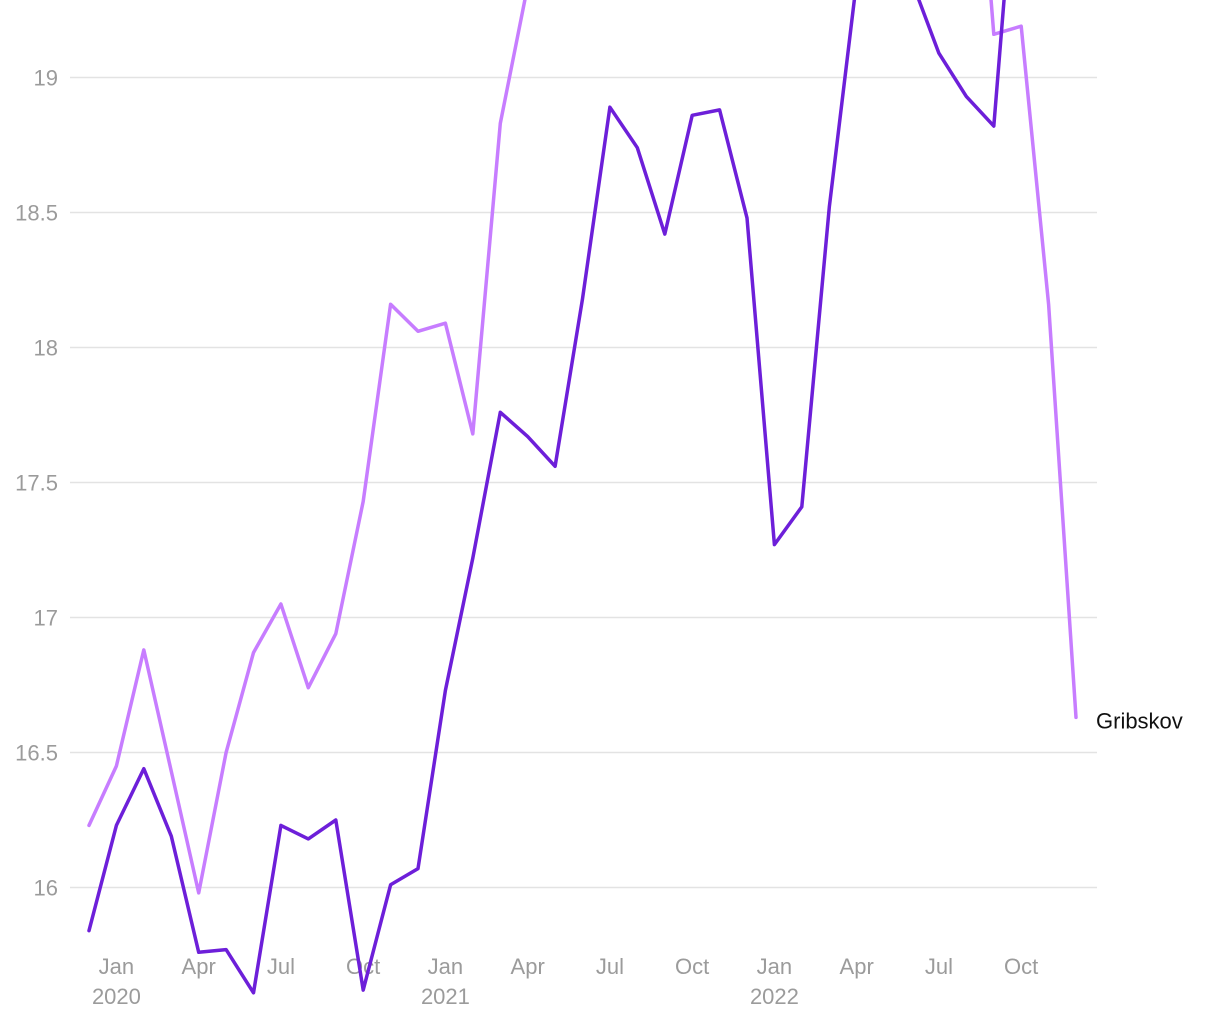 Image resolution: width=1220 pixels, height=1020 pixels. Describe the element at coordinates (46, 618) in the screenshot. I see `y-tick-label: 17` at that location.